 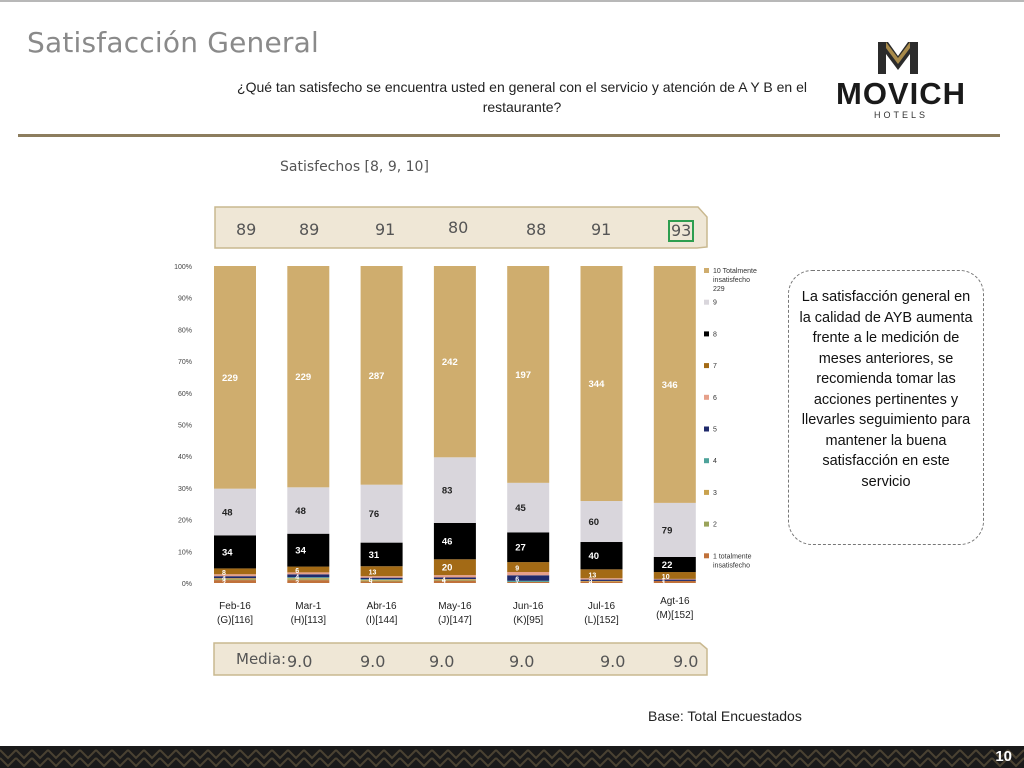 I want to click on x-tick-label: Jun-16, so click(x=528, y=606).